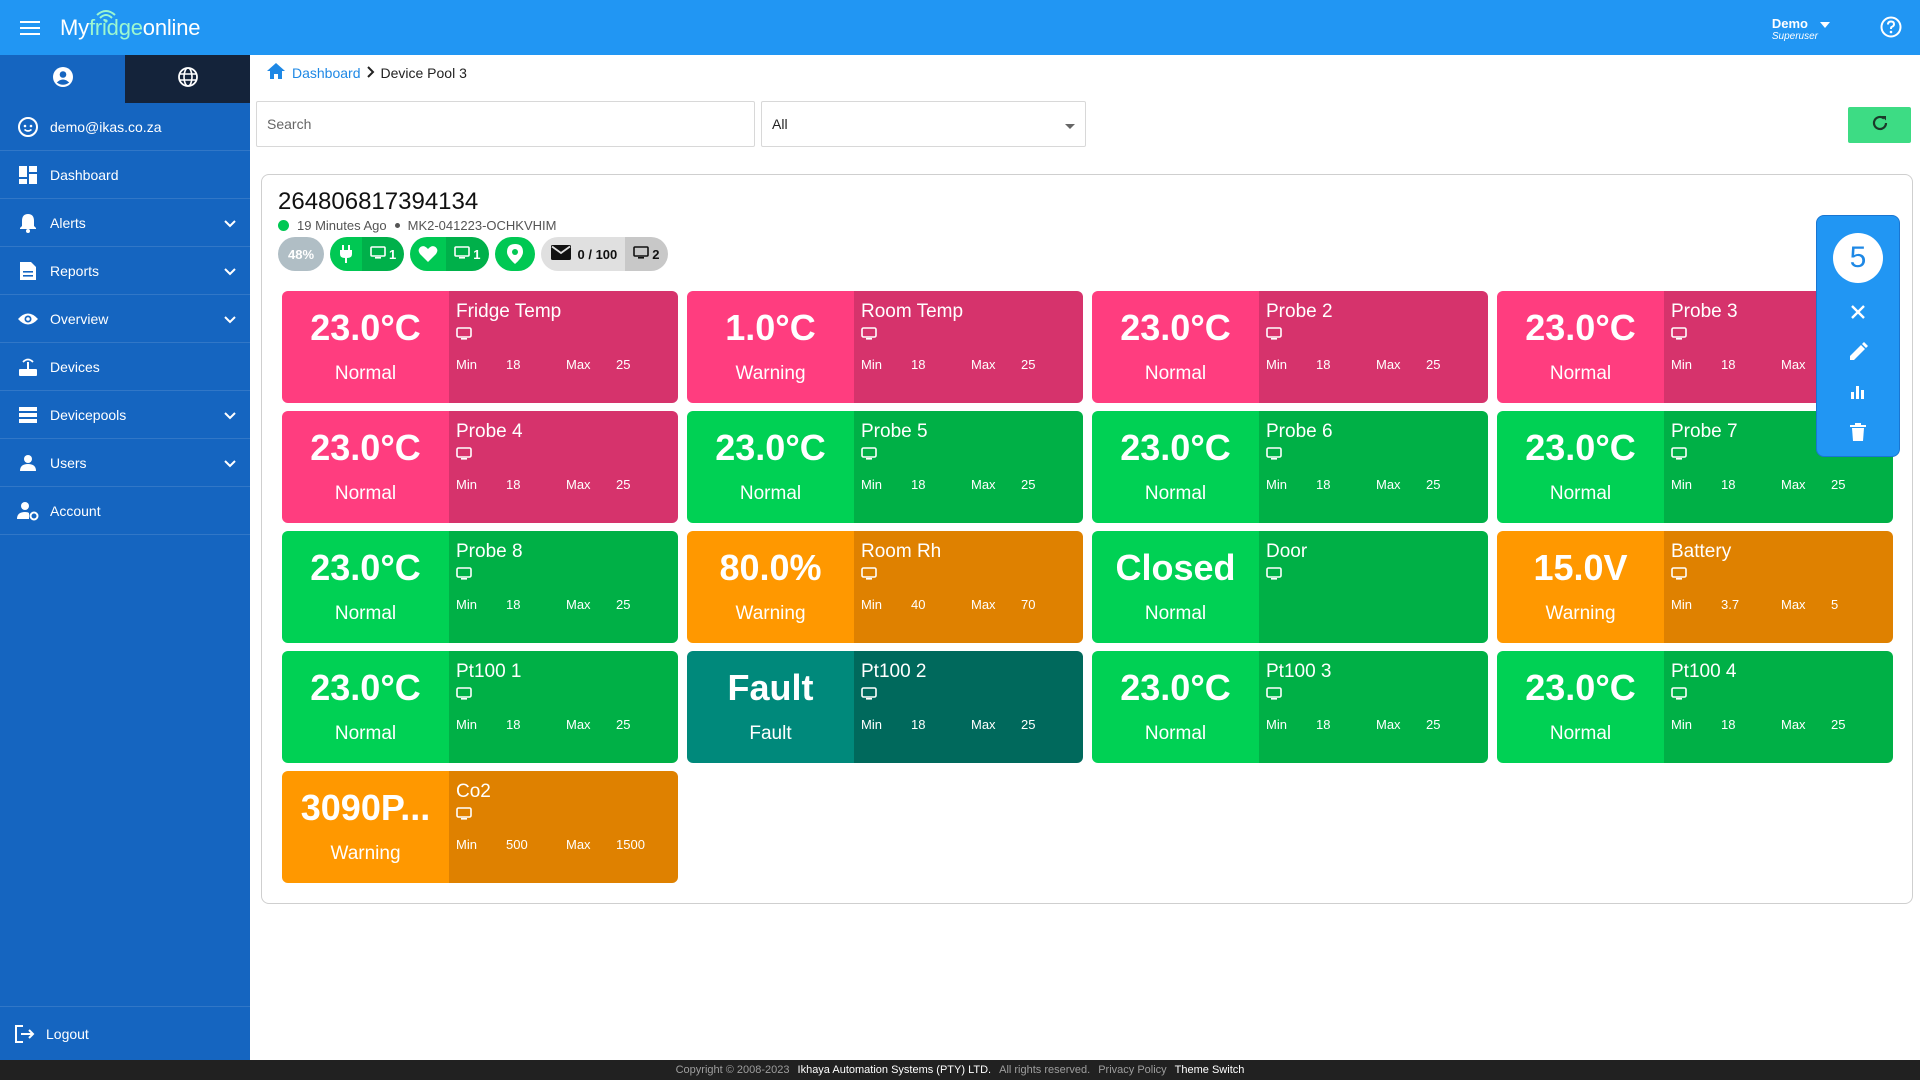 This screenshot has width=1920, height=1080. What do you see at coordinates (30, 27) in the screenshot?
I see `menu-icon` at bounding box center [30, 27].